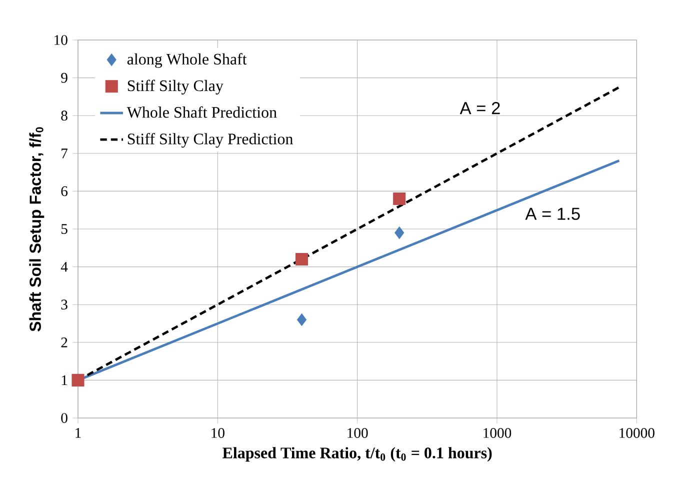 The height and width of the screenshot is (487, 694). I want to click on annotation: A = 1.5, so click(552, 214).